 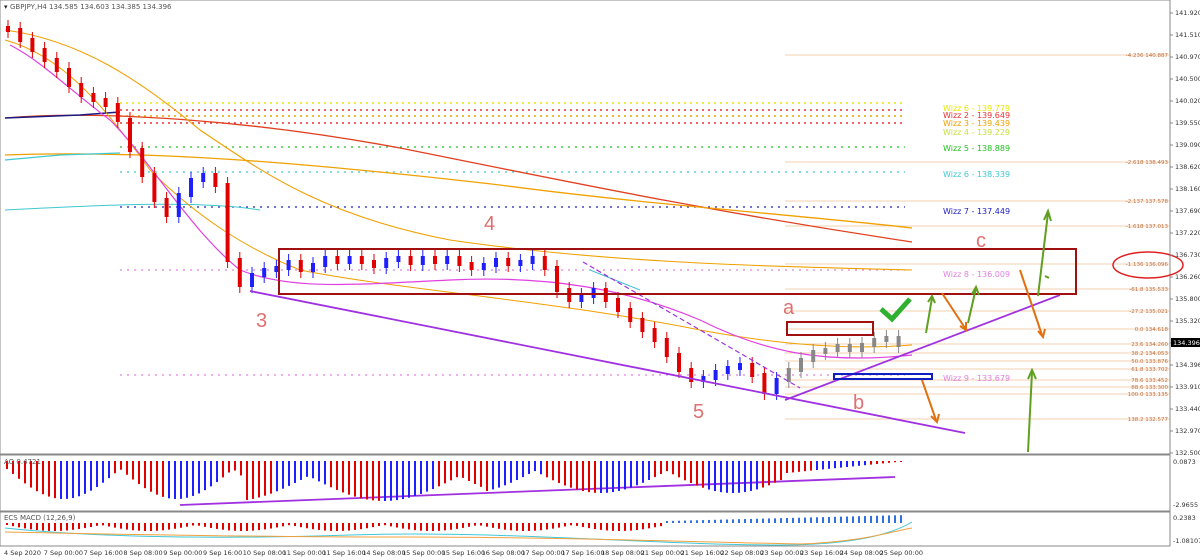 I want to click on fib-level-label: -2.137 137.578, so click(x=1147, y=202).